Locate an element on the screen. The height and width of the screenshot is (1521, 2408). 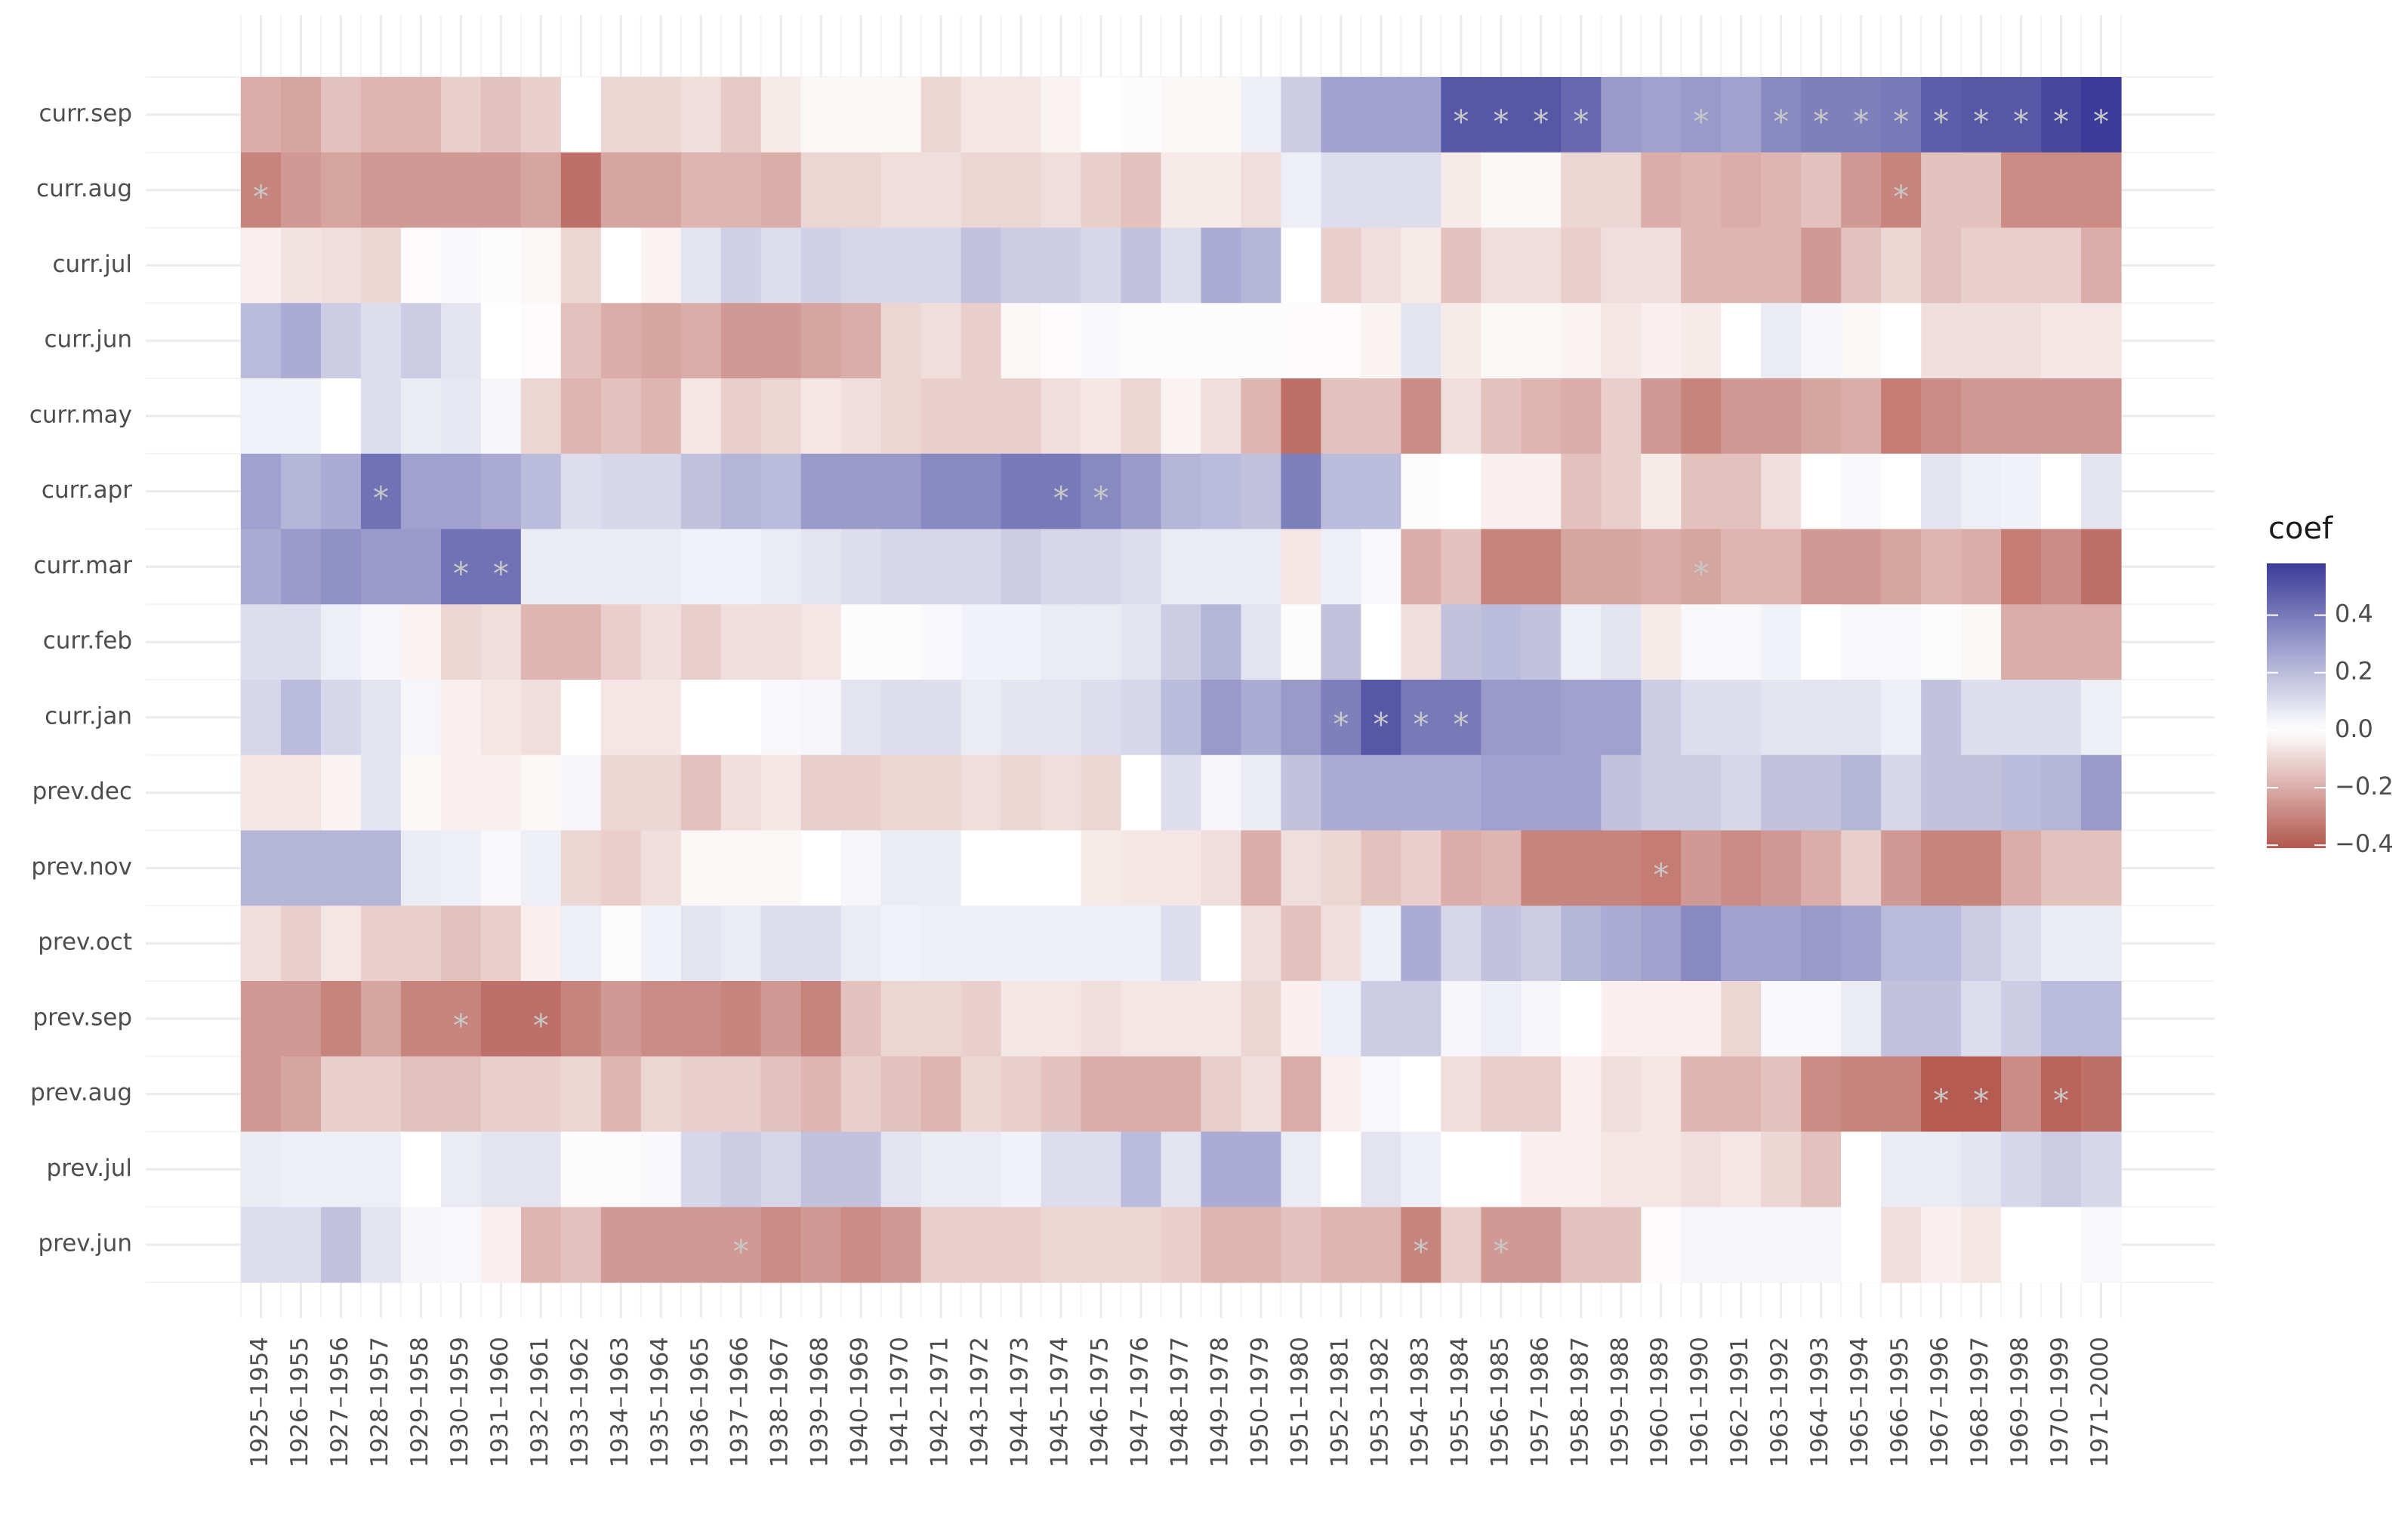
x-tick-label: 1934–1963 is located at coordinates (620, 1402).